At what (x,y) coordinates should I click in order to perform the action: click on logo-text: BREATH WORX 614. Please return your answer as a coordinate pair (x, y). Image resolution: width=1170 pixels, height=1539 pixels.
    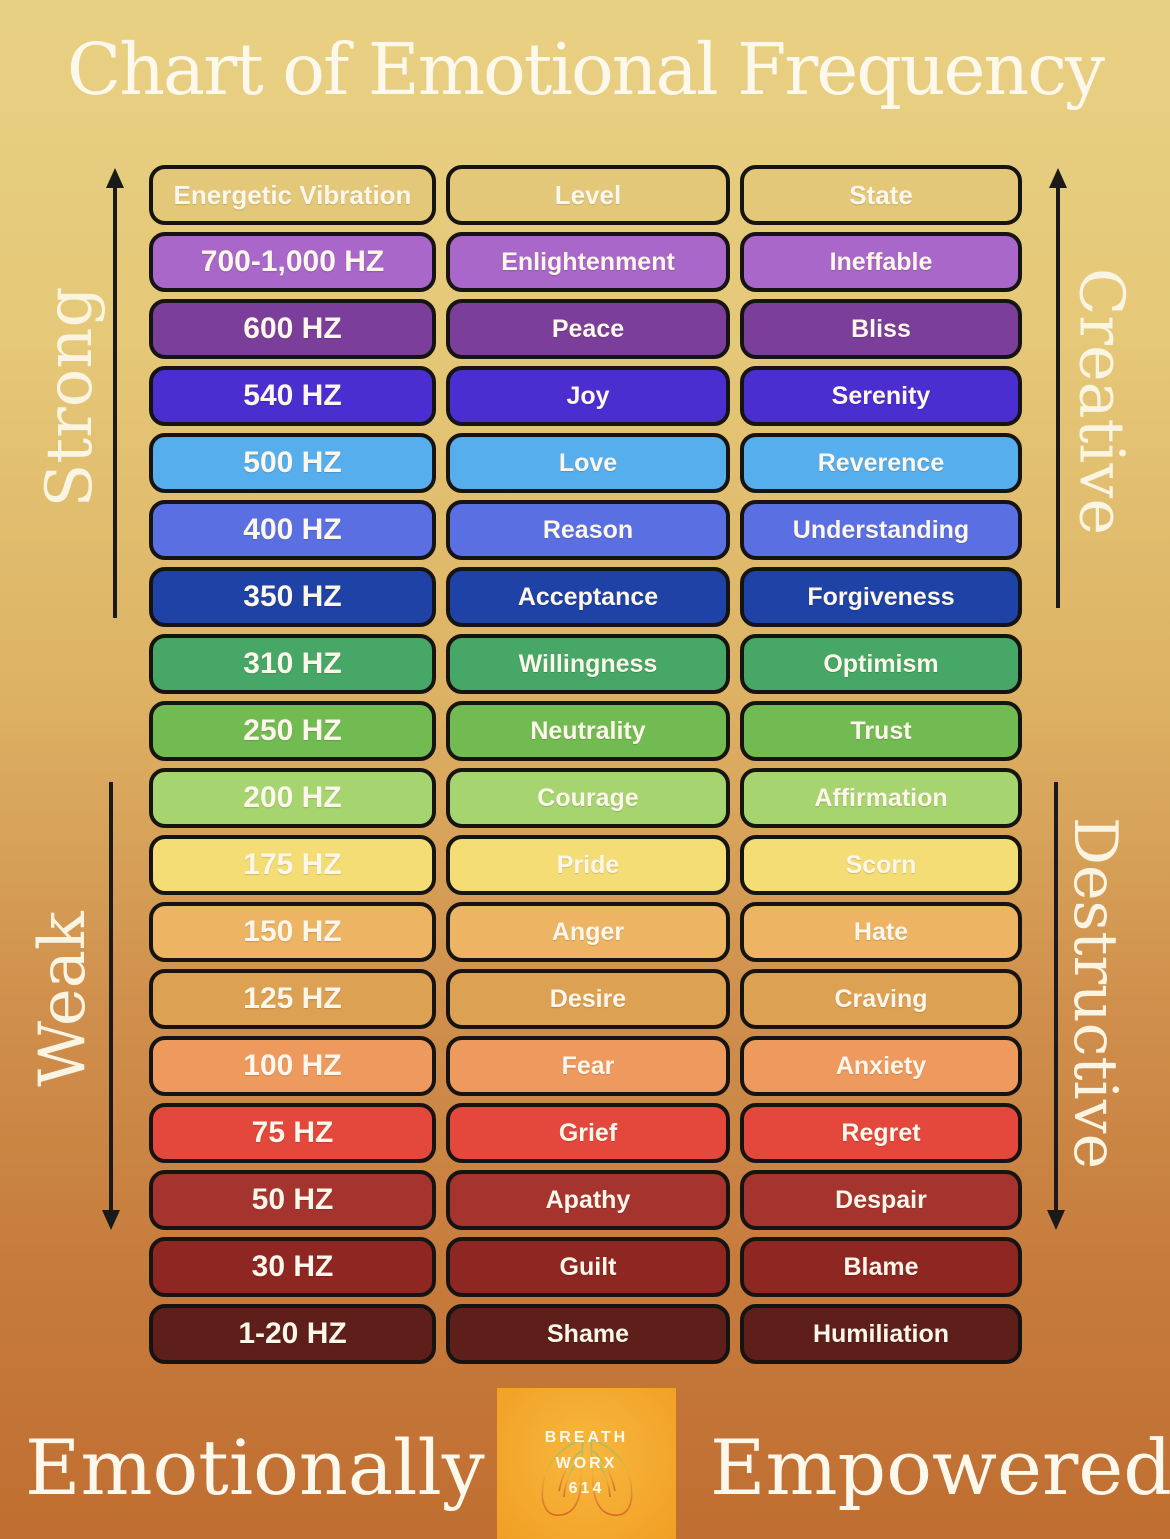
    Looking at the image, I should click on (586, 1463).